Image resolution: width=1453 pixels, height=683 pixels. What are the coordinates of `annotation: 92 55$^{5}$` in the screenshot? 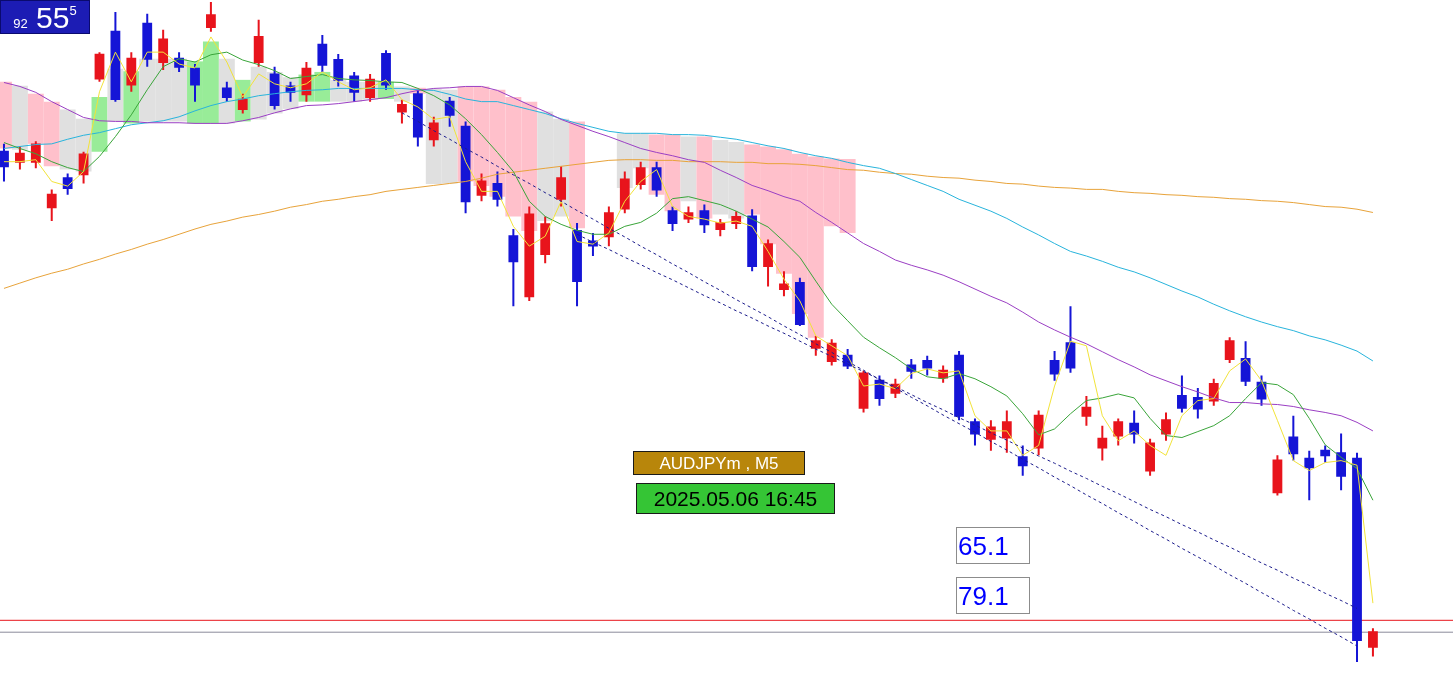 It's located at (45, 17).